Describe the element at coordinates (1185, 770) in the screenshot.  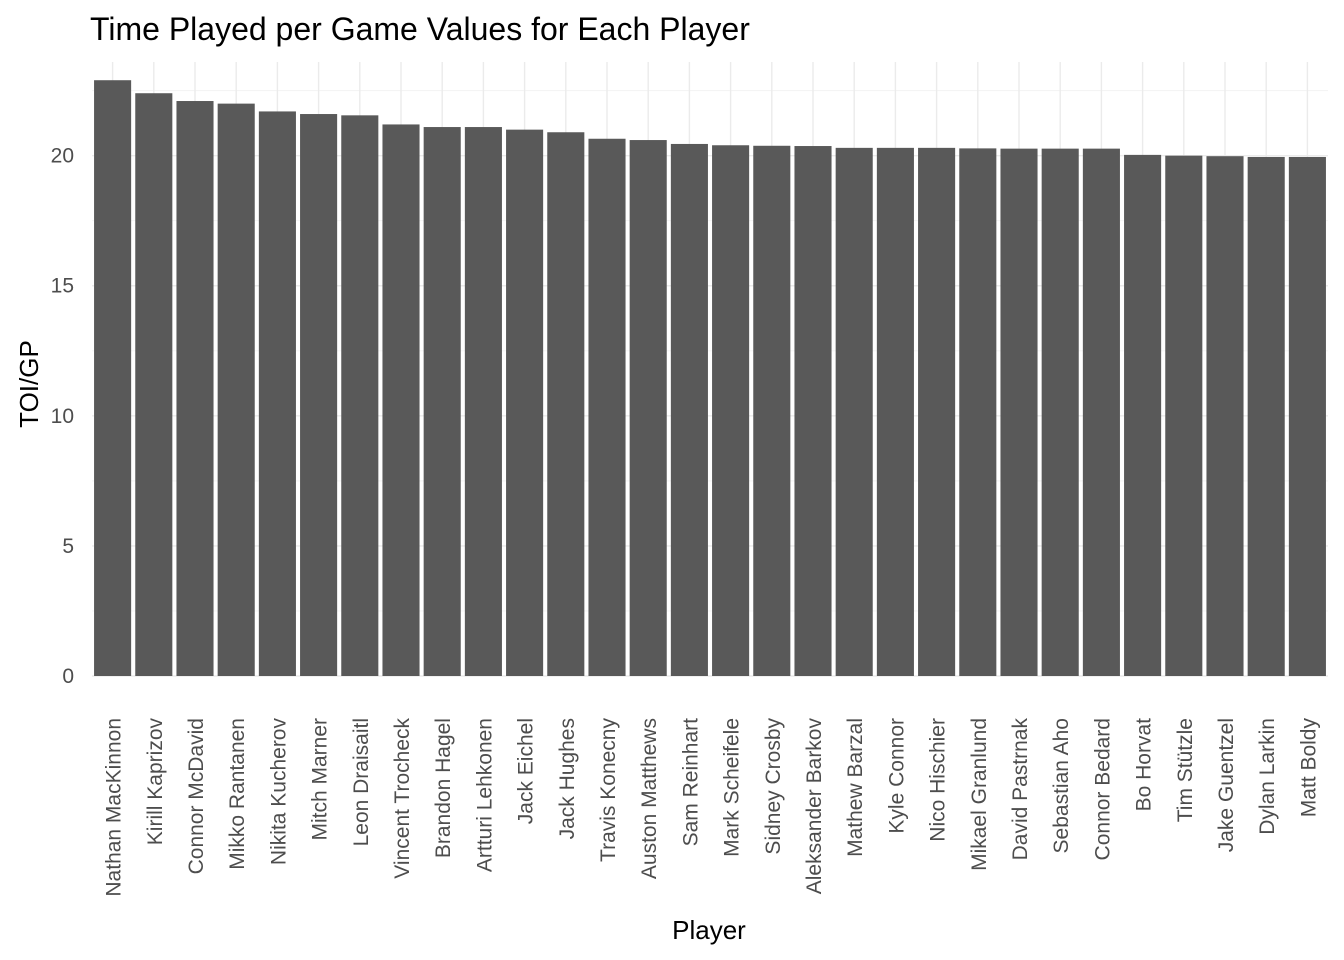
I see `x-tick-label: Tim Stützle` at that location.